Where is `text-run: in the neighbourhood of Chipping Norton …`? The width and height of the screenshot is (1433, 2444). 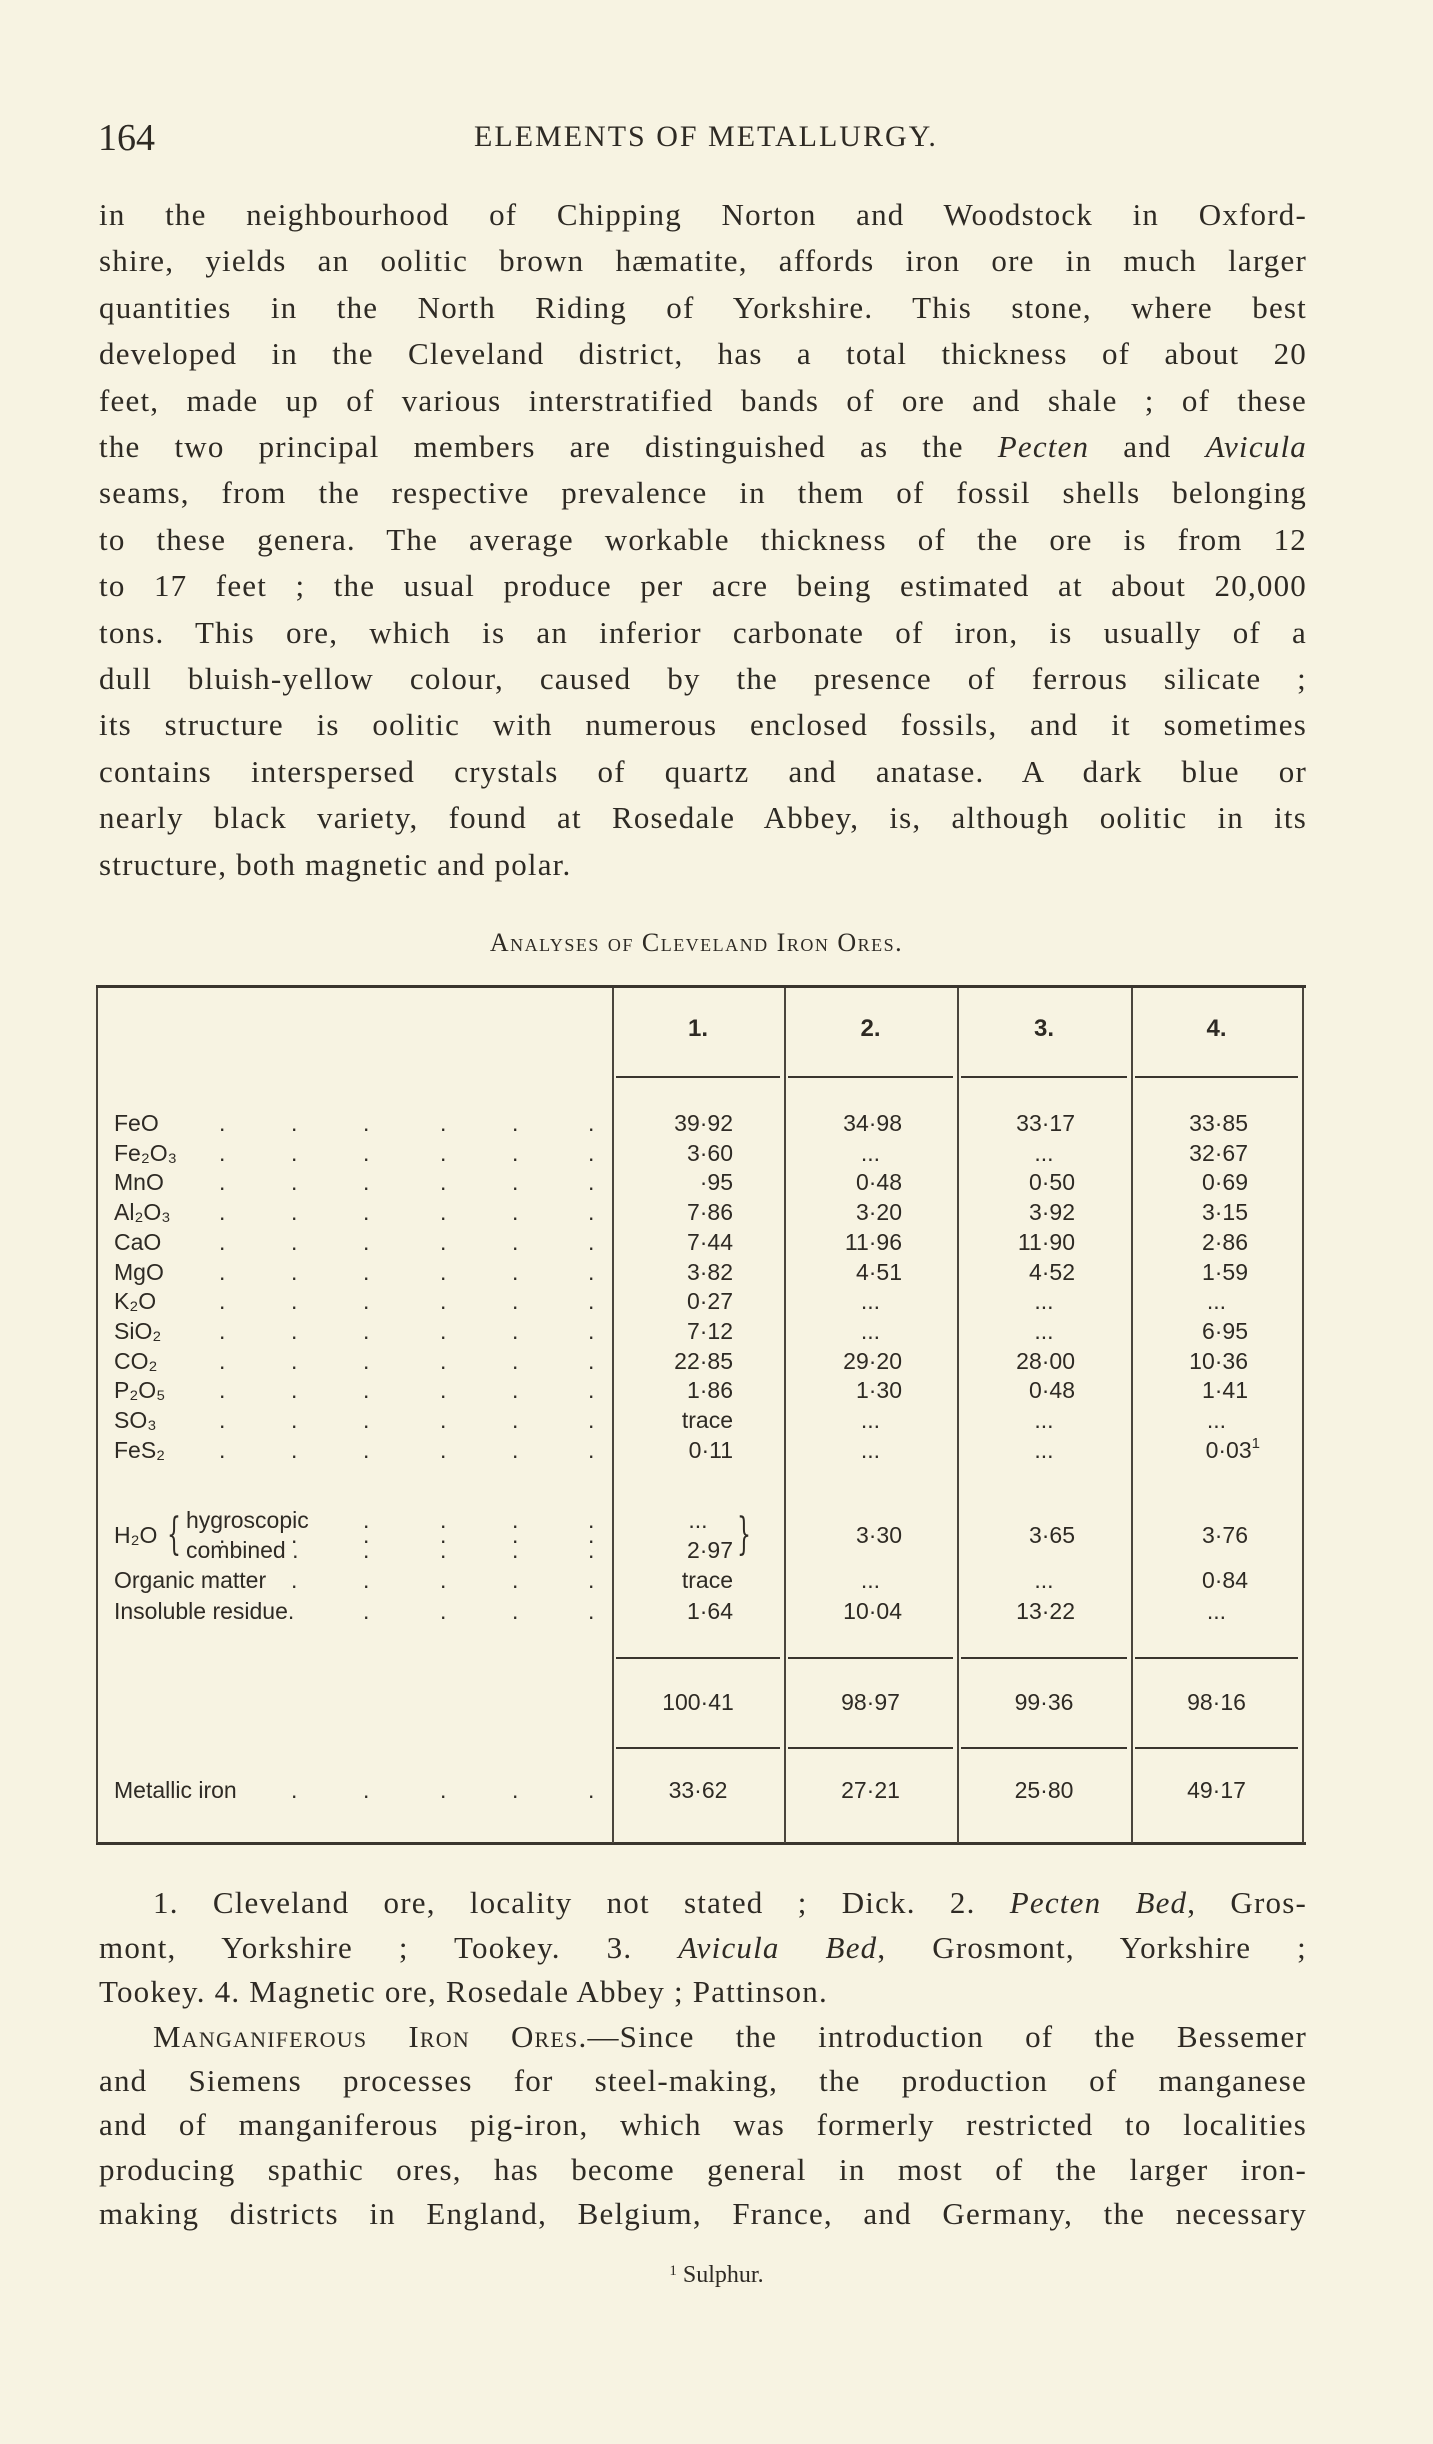 text-run: in the neighbourhood of Chipping Norton … is located at coordinates (703, 214).